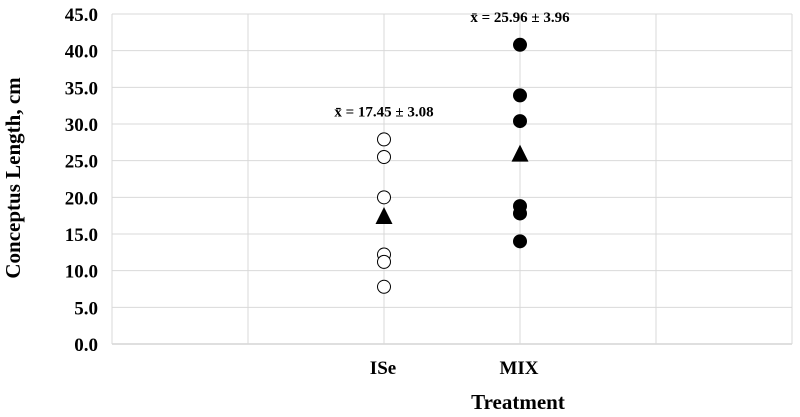 The width and height of the screenshot is (800, 417). I want to click on y-tick-label: 5.0, so click(86, 308).